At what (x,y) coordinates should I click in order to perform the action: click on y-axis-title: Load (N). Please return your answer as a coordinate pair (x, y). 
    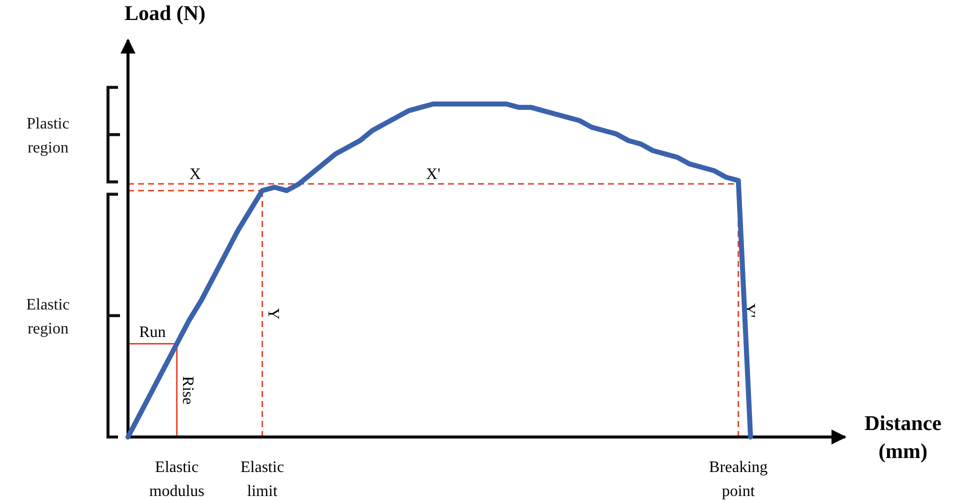
    Looking at the image, I should click on (165, 13).